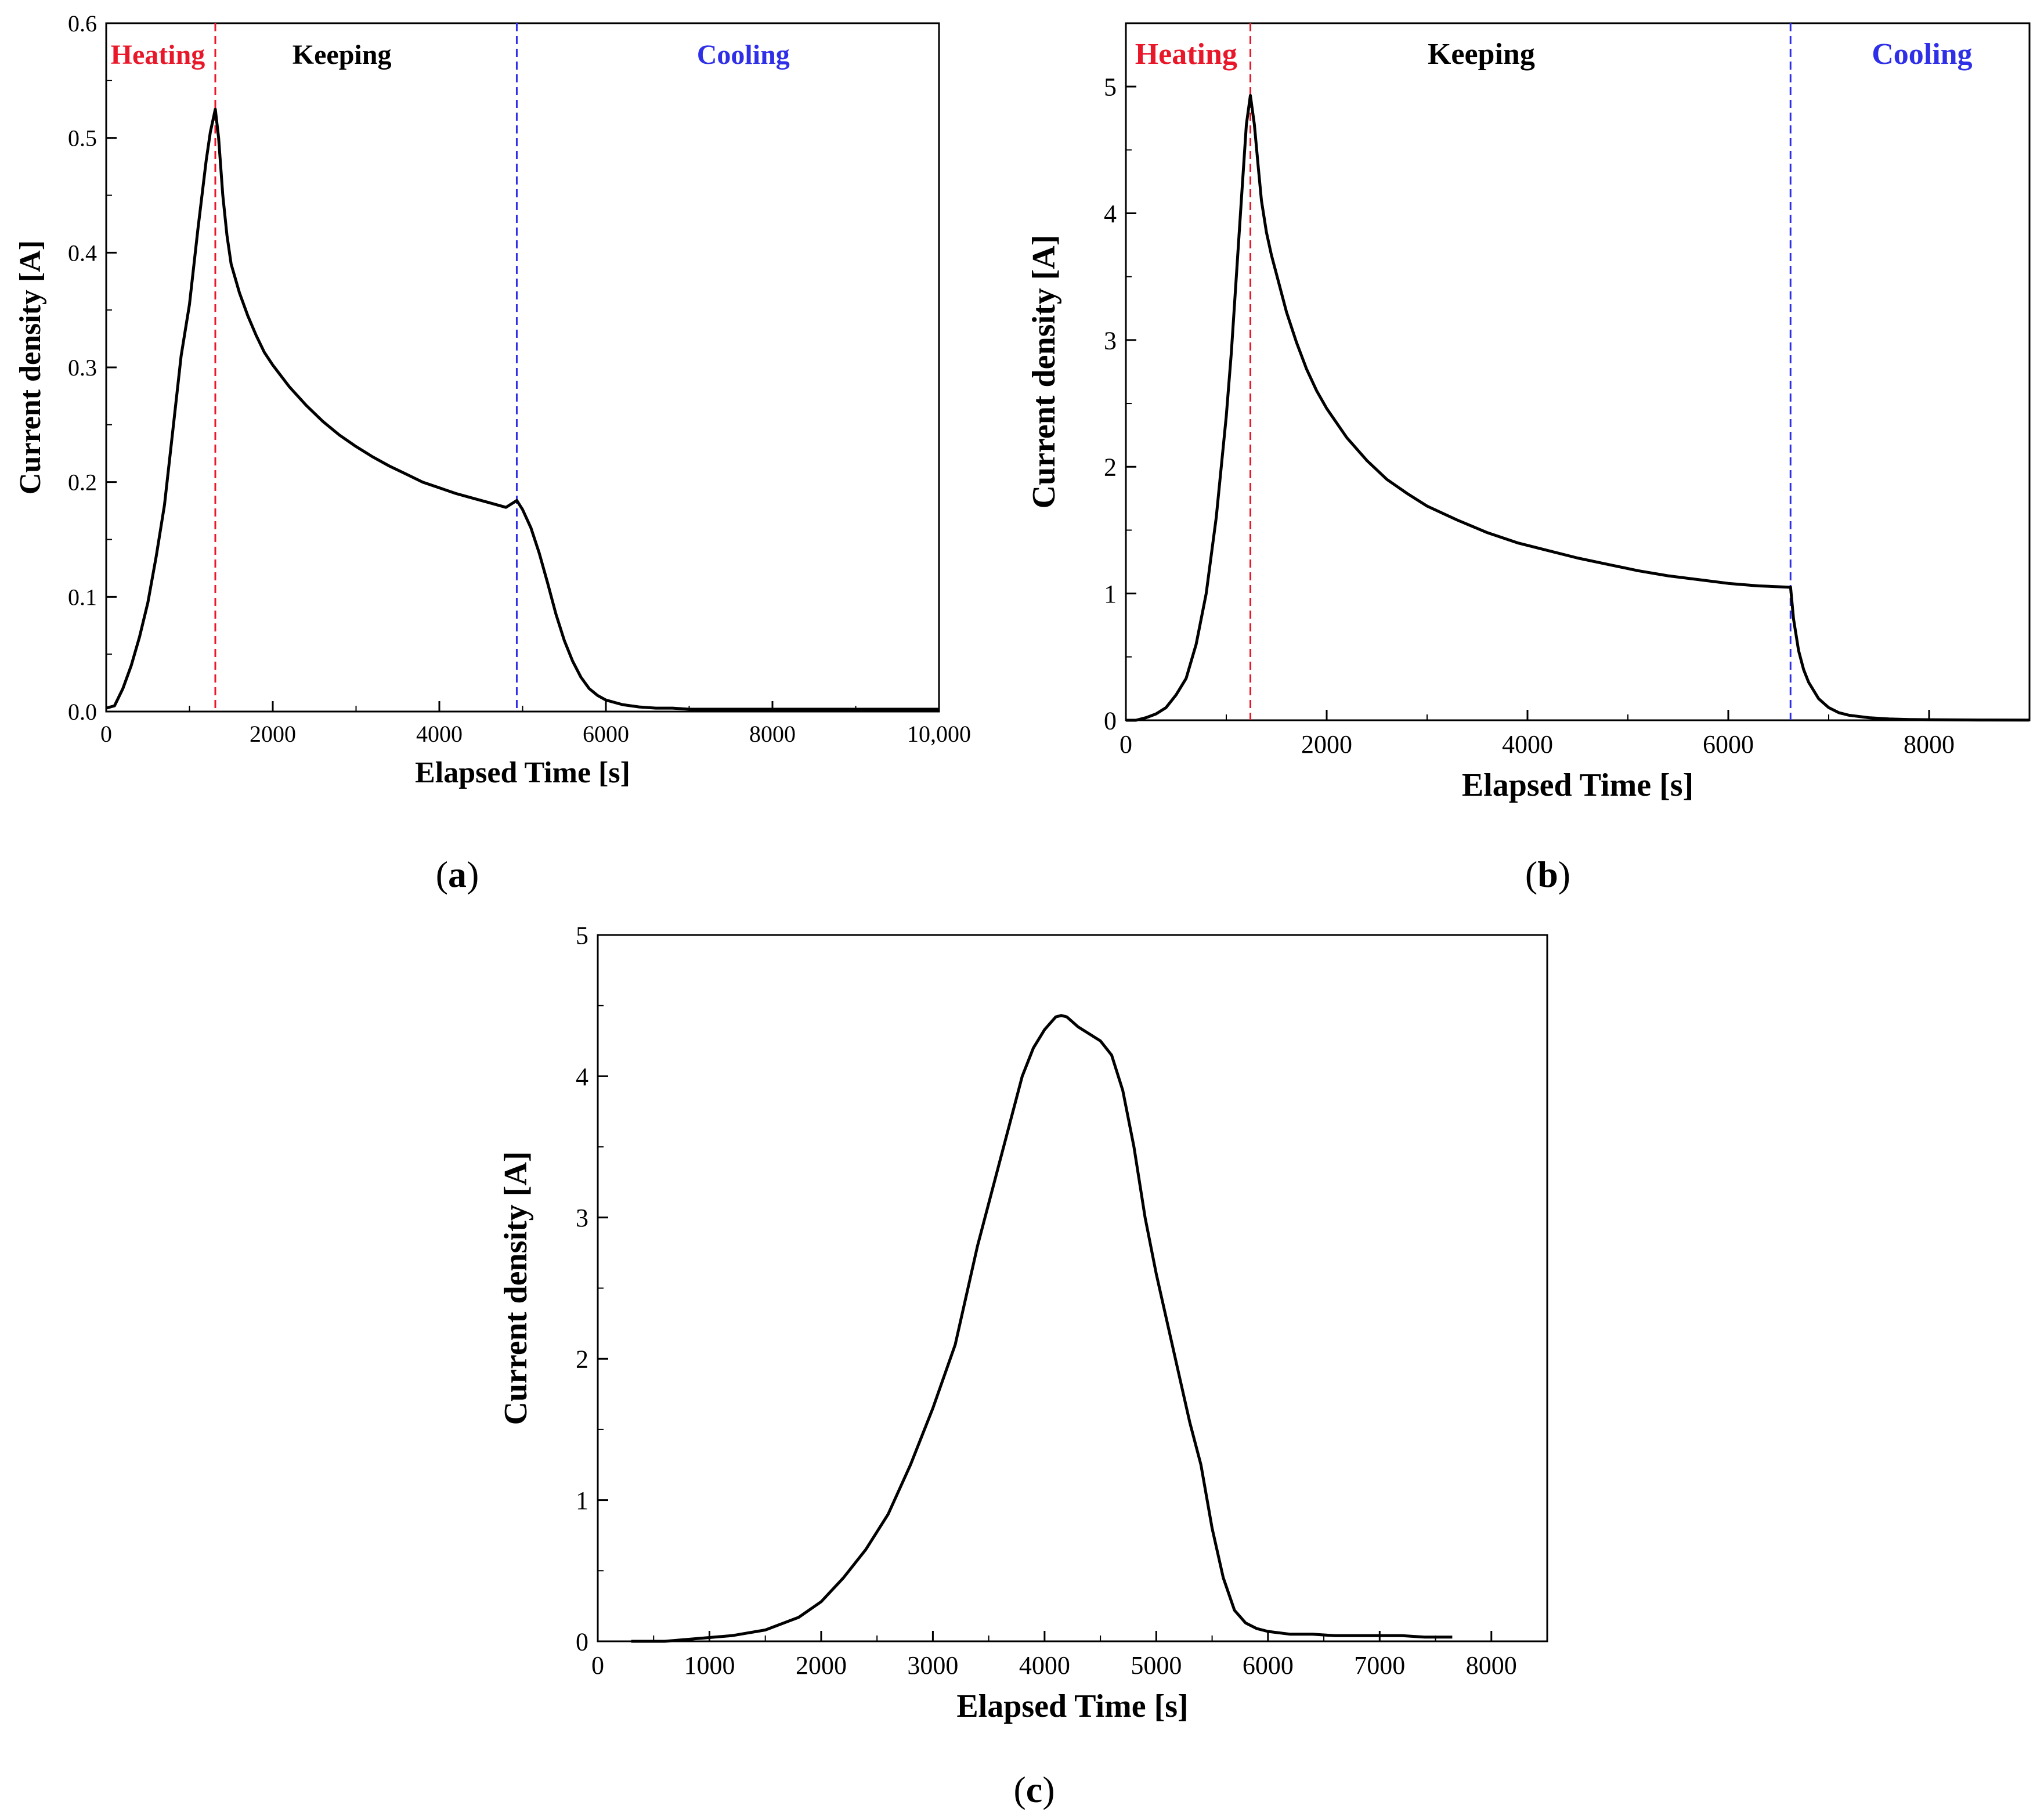 This screenshot has width=2044, height=1816. Describe the element at coordinates (83, 483) in the screenshot. I see `y-tick-label: 0.2` at that location.